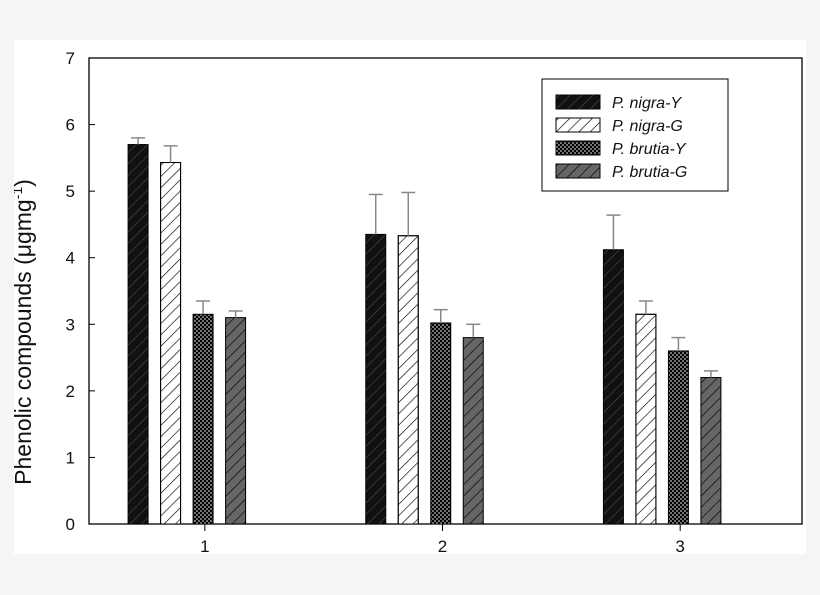  I want to click on legend-swatch, so click(578, 148).